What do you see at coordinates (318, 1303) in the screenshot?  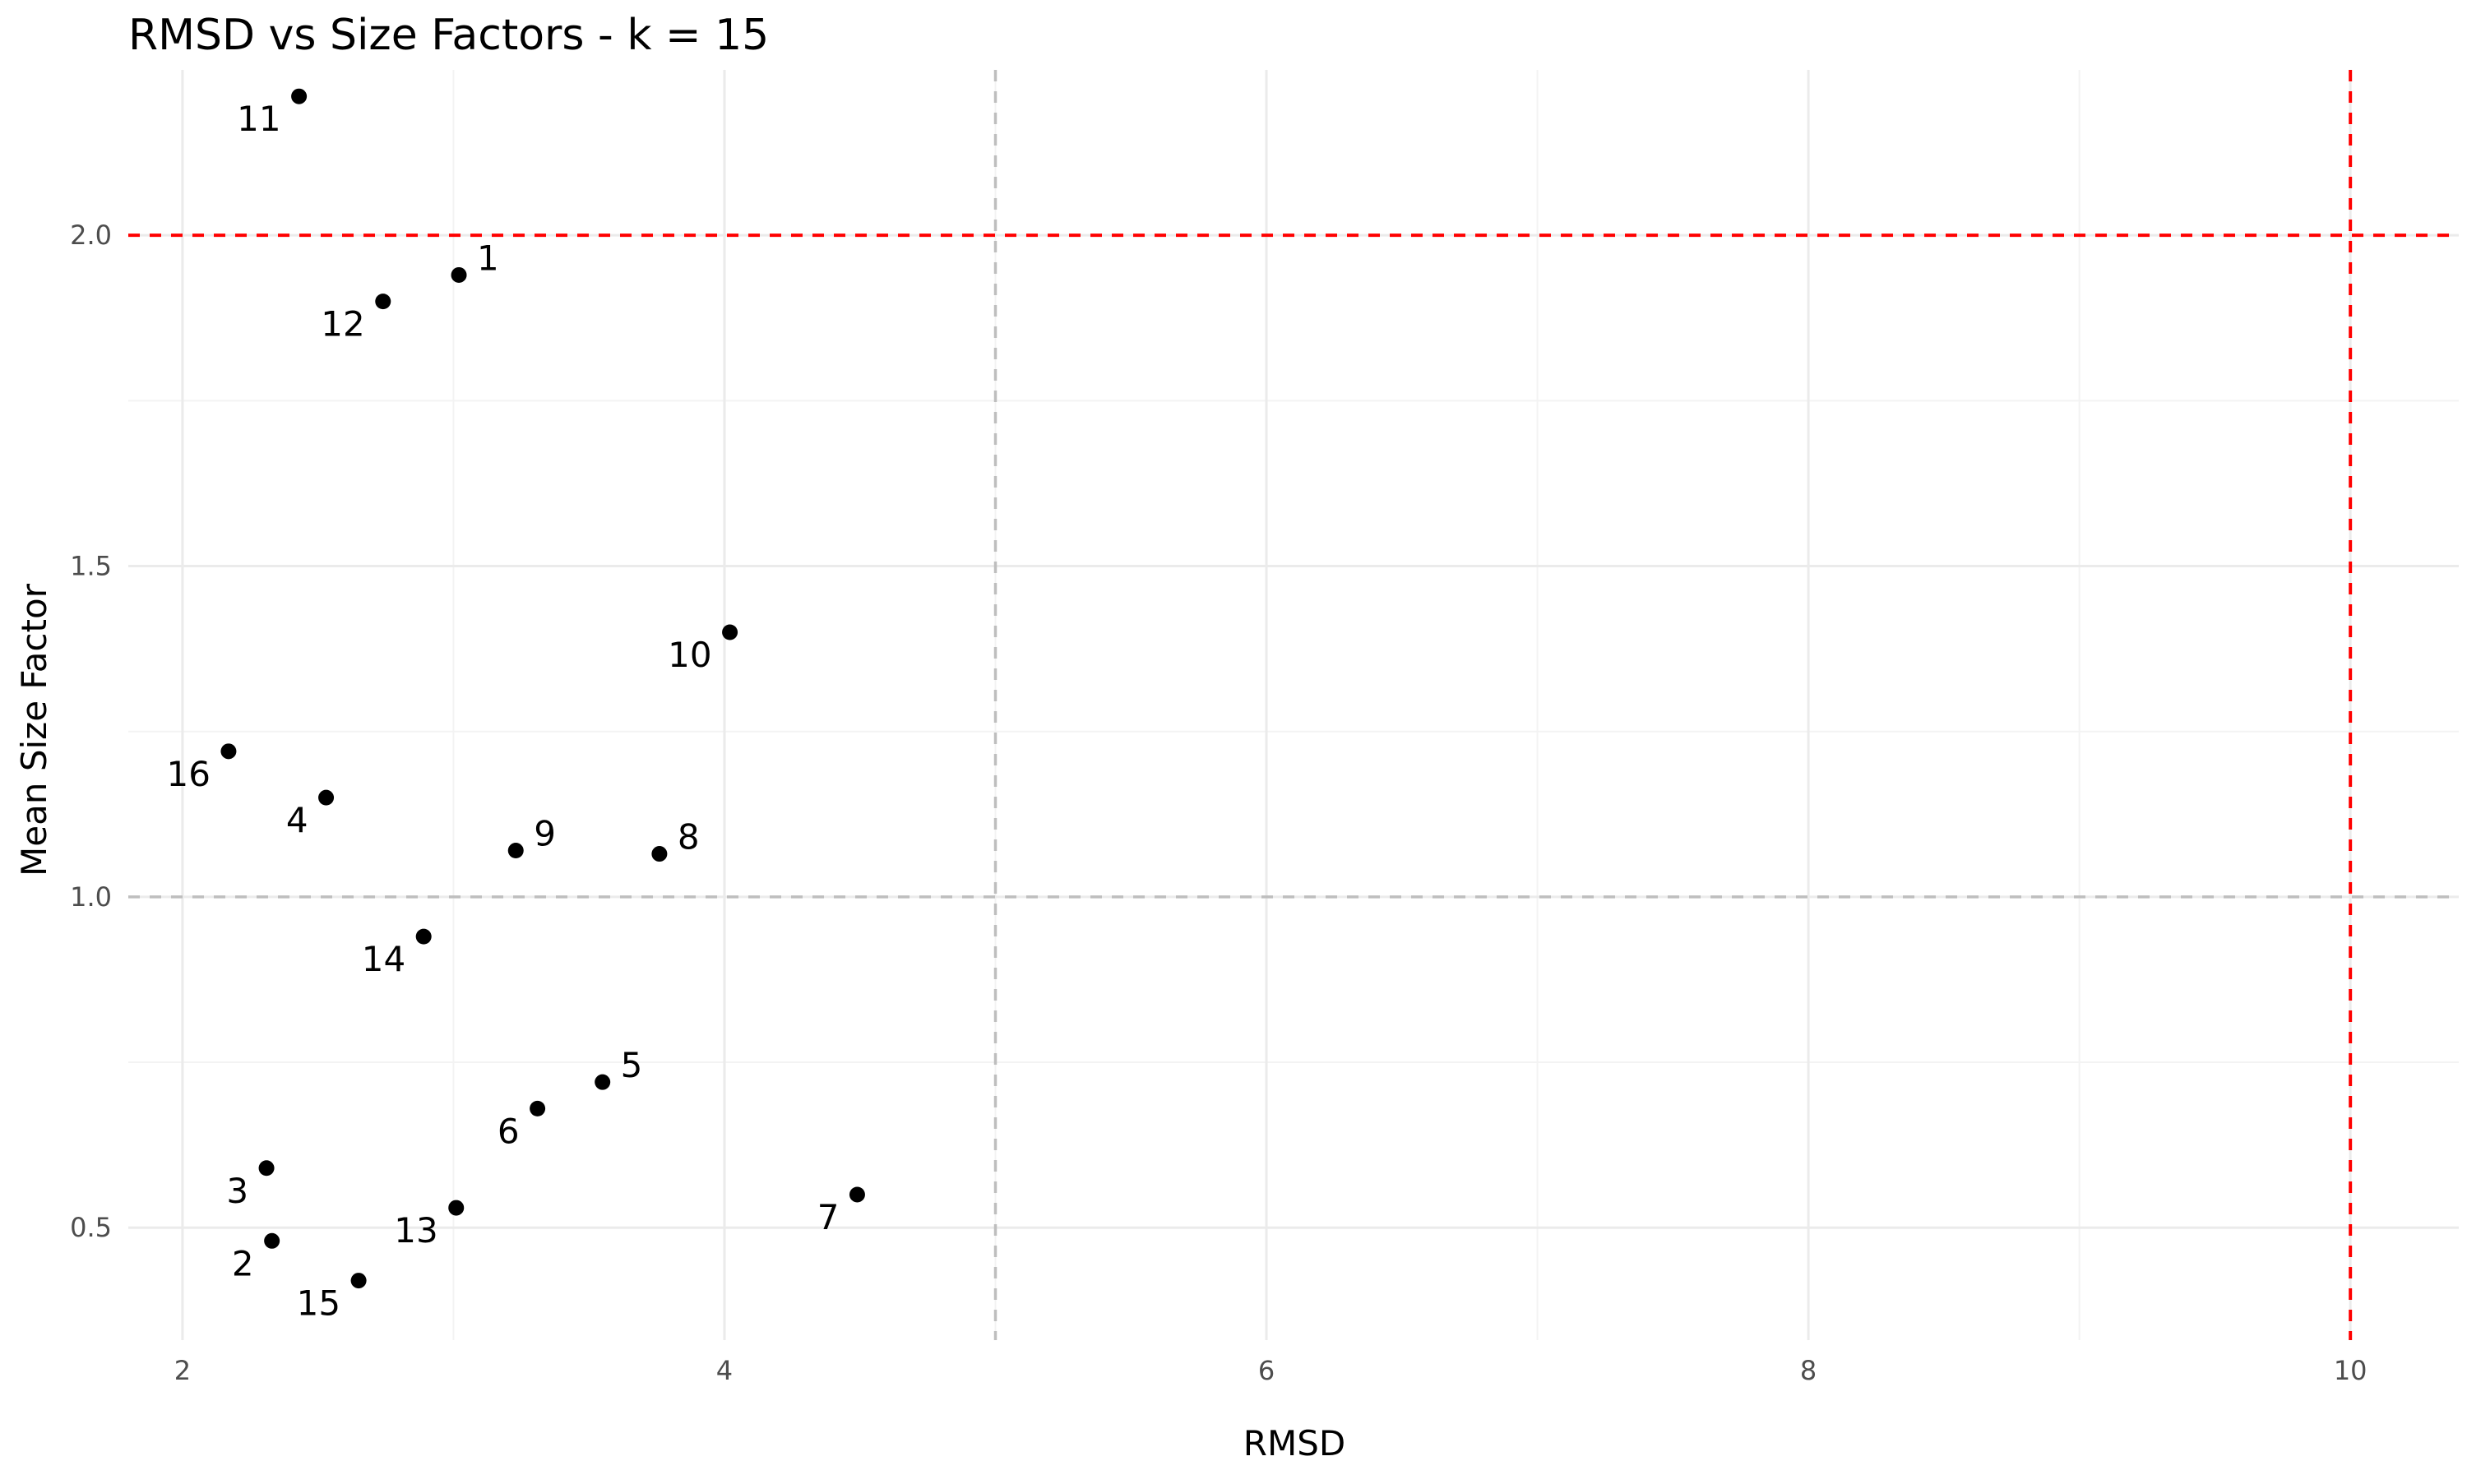 I see `point-label: 15` at bounding box center [318, 1303].